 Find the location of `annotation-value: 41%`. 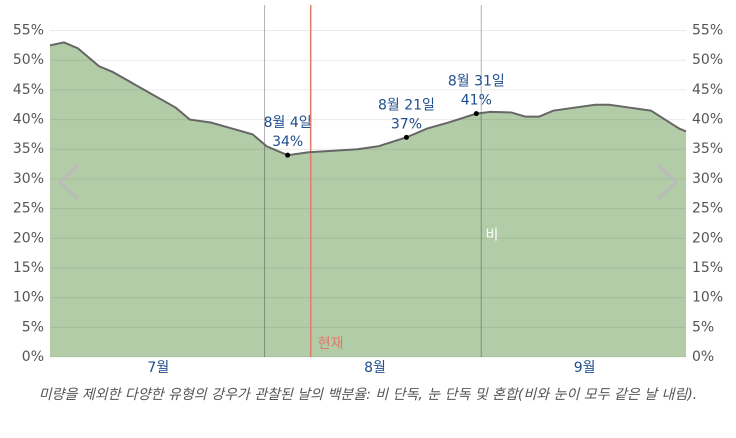

annotation-value: 41% is located at coordinates (476, 101).